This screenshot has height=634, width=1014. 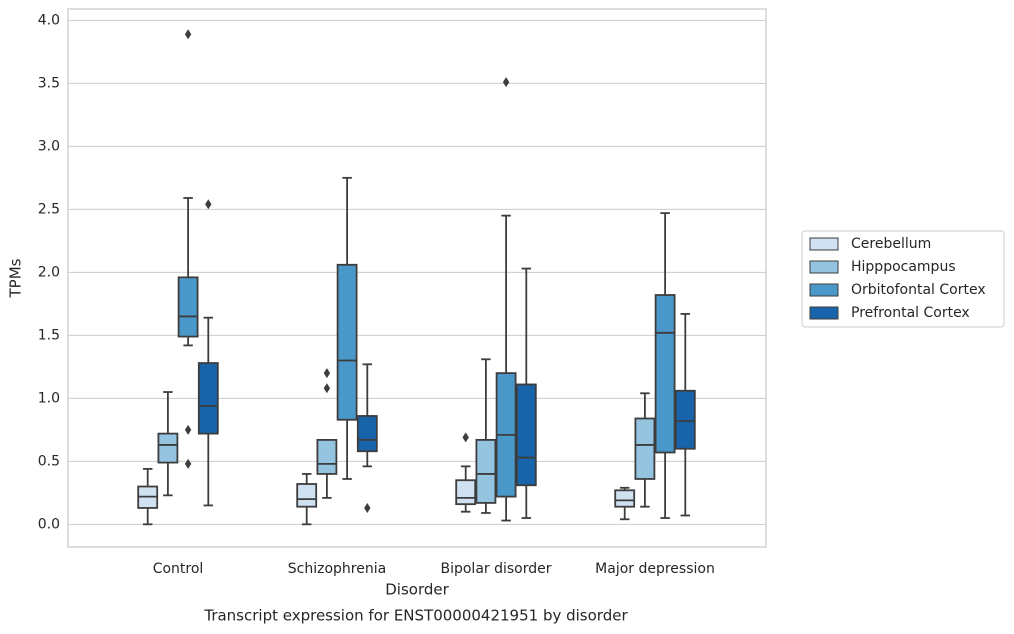 I want to click on x-tick-label: Schizophrenia, so click(x=337, y=569).